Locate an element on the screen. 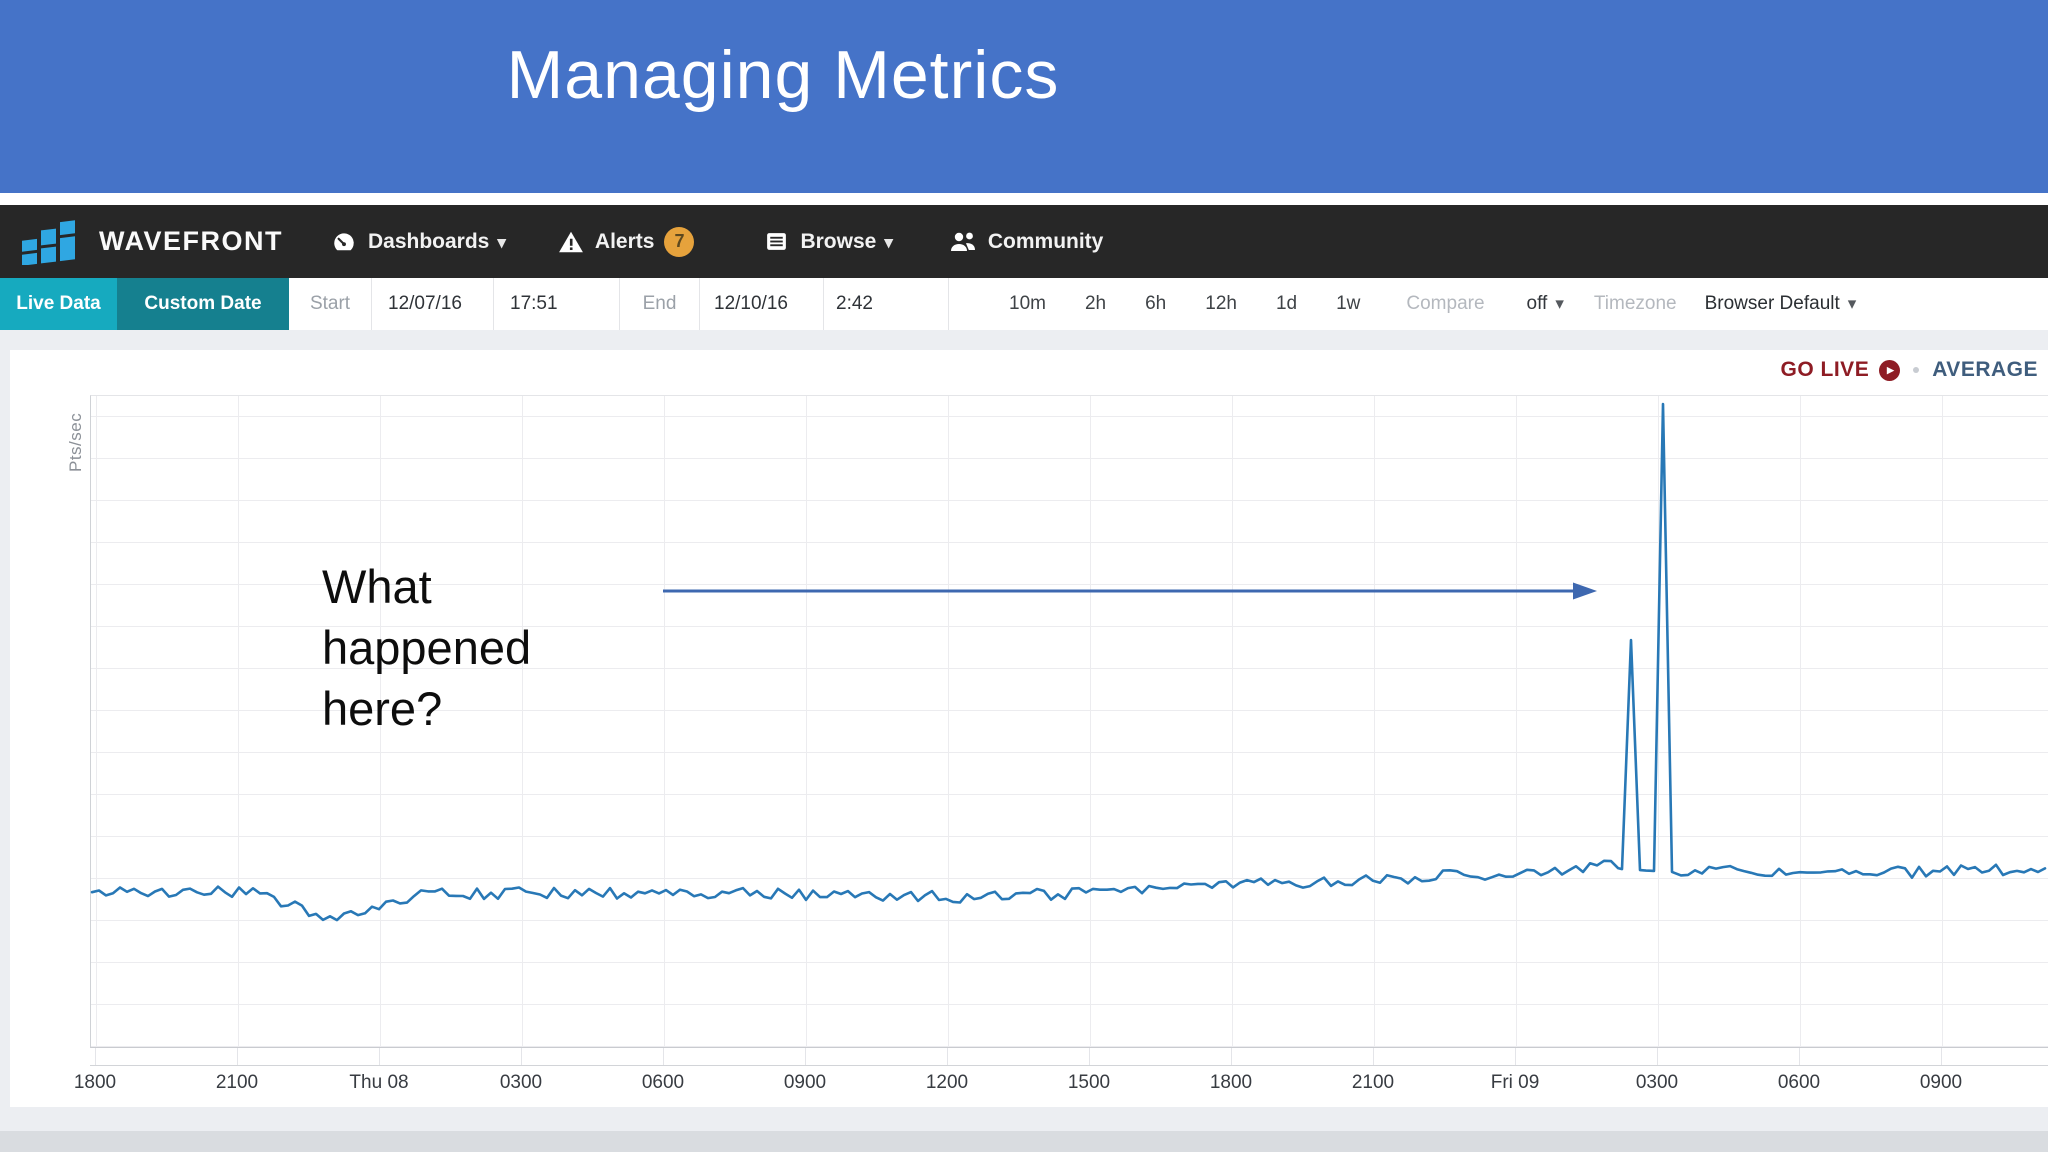 This screenshot has height=1152, width=2048. top-navbar: WAVEFRONT Dashboards Alerts 7 is located at coordinates (1024, 241).